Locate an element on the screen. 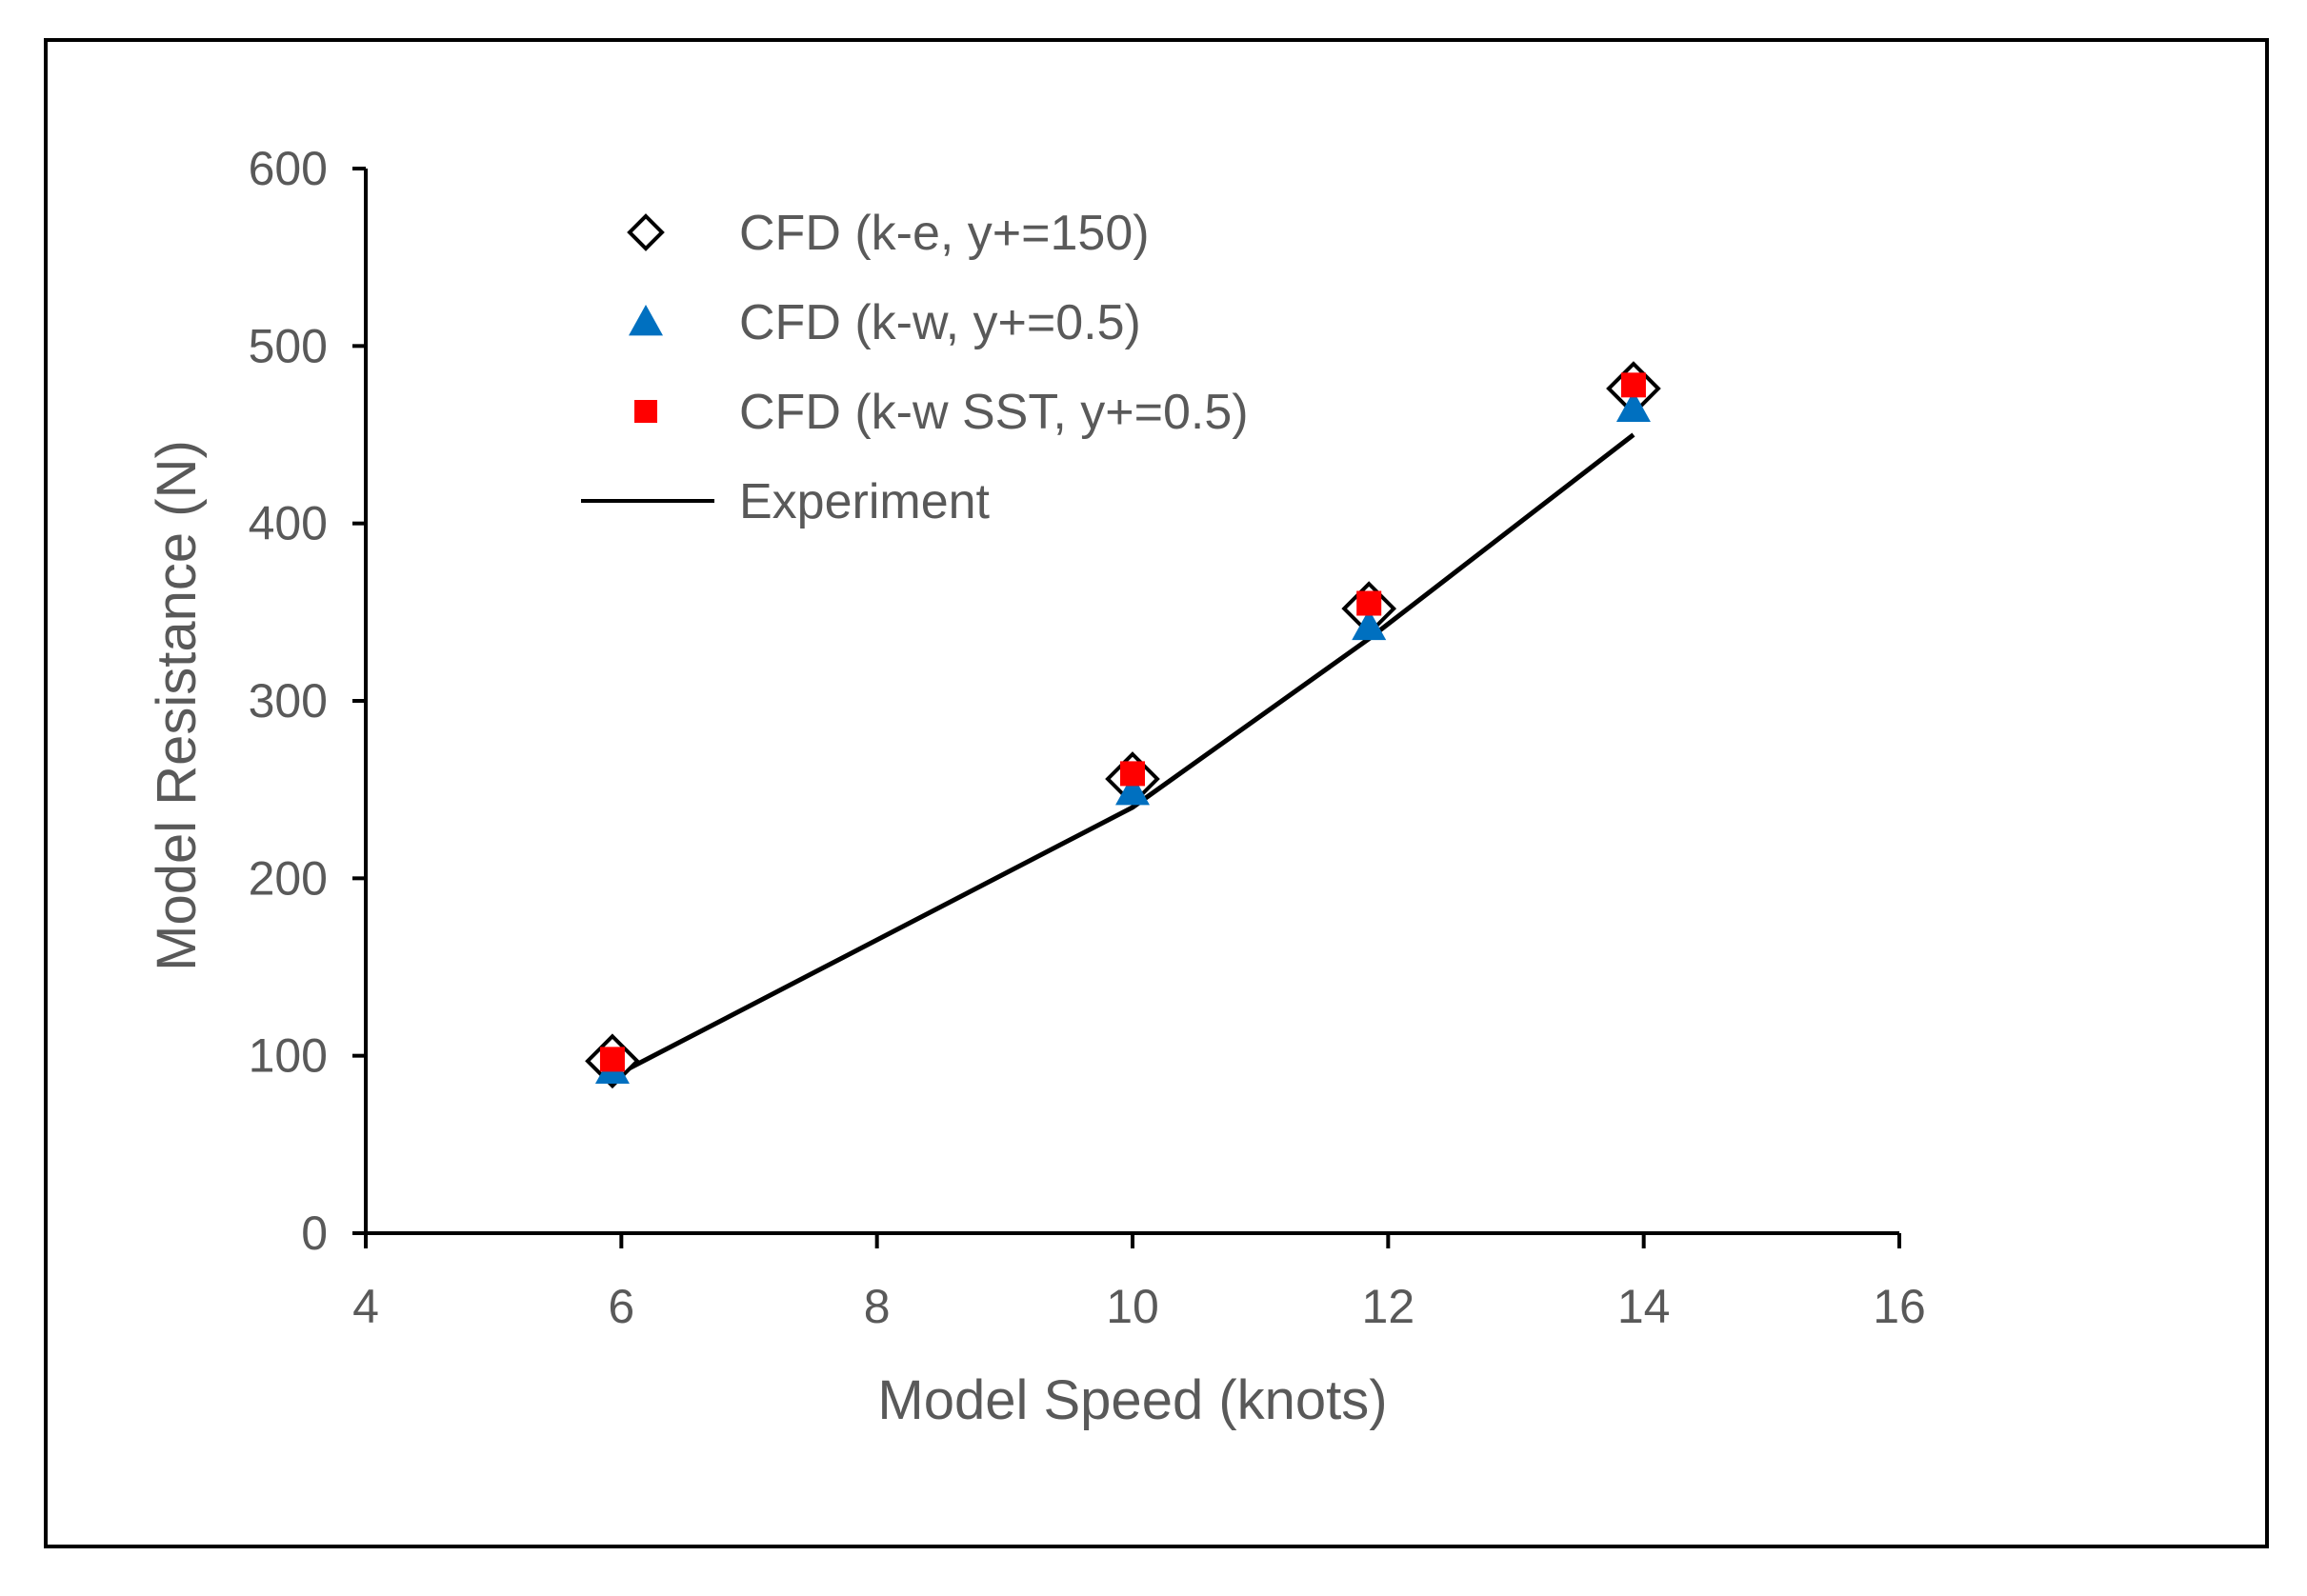 This screenshot has height=1596, width=2307. legend-entry-kw: CFD (k-w, y+=0.5) is located at coordinates (885, 322).